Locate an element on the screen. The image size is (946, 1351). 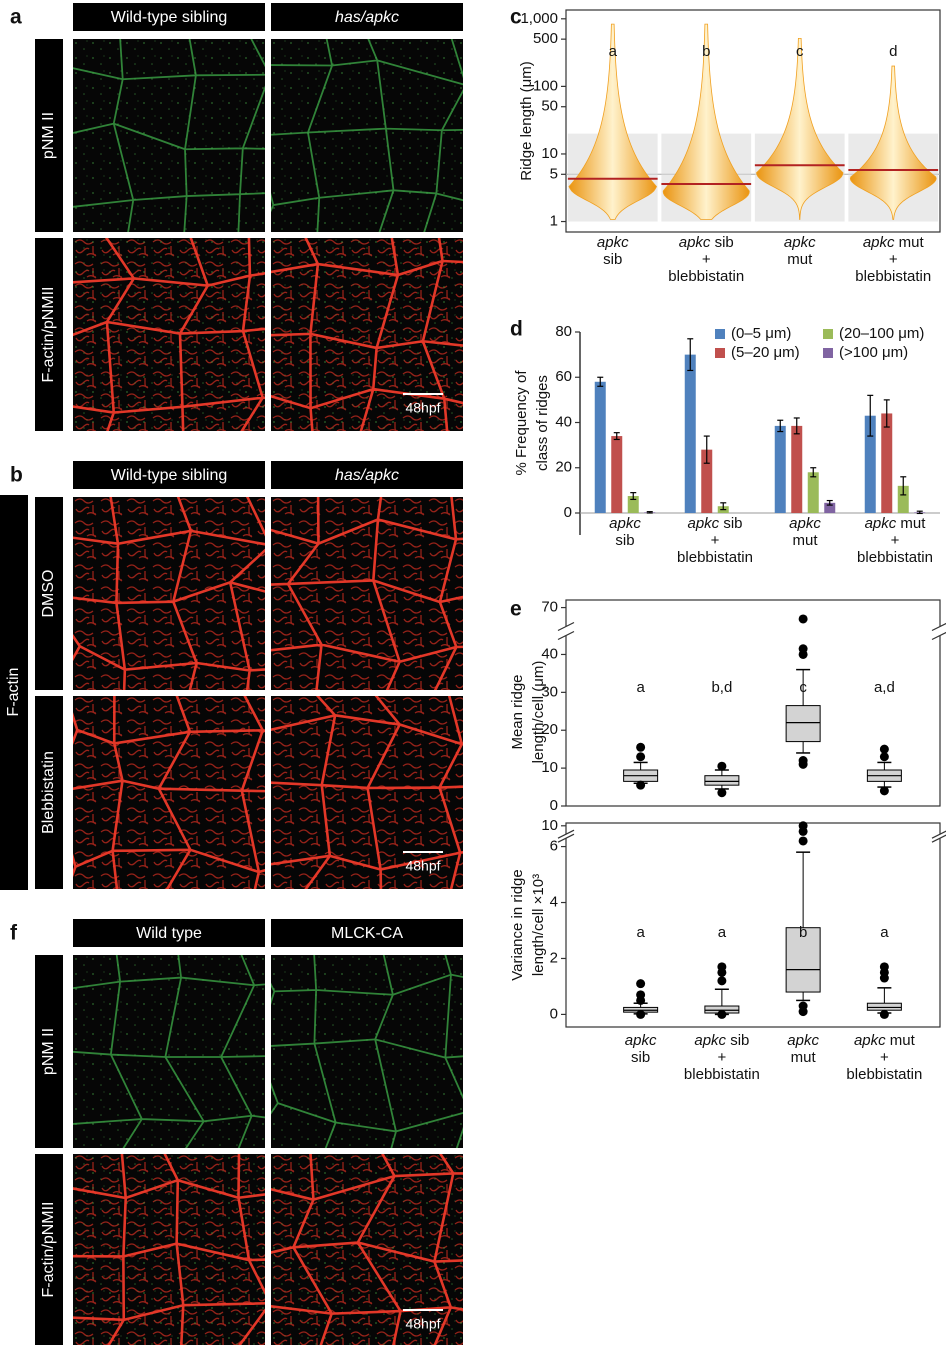
legend-swatch is located at coordinates (828, 334).